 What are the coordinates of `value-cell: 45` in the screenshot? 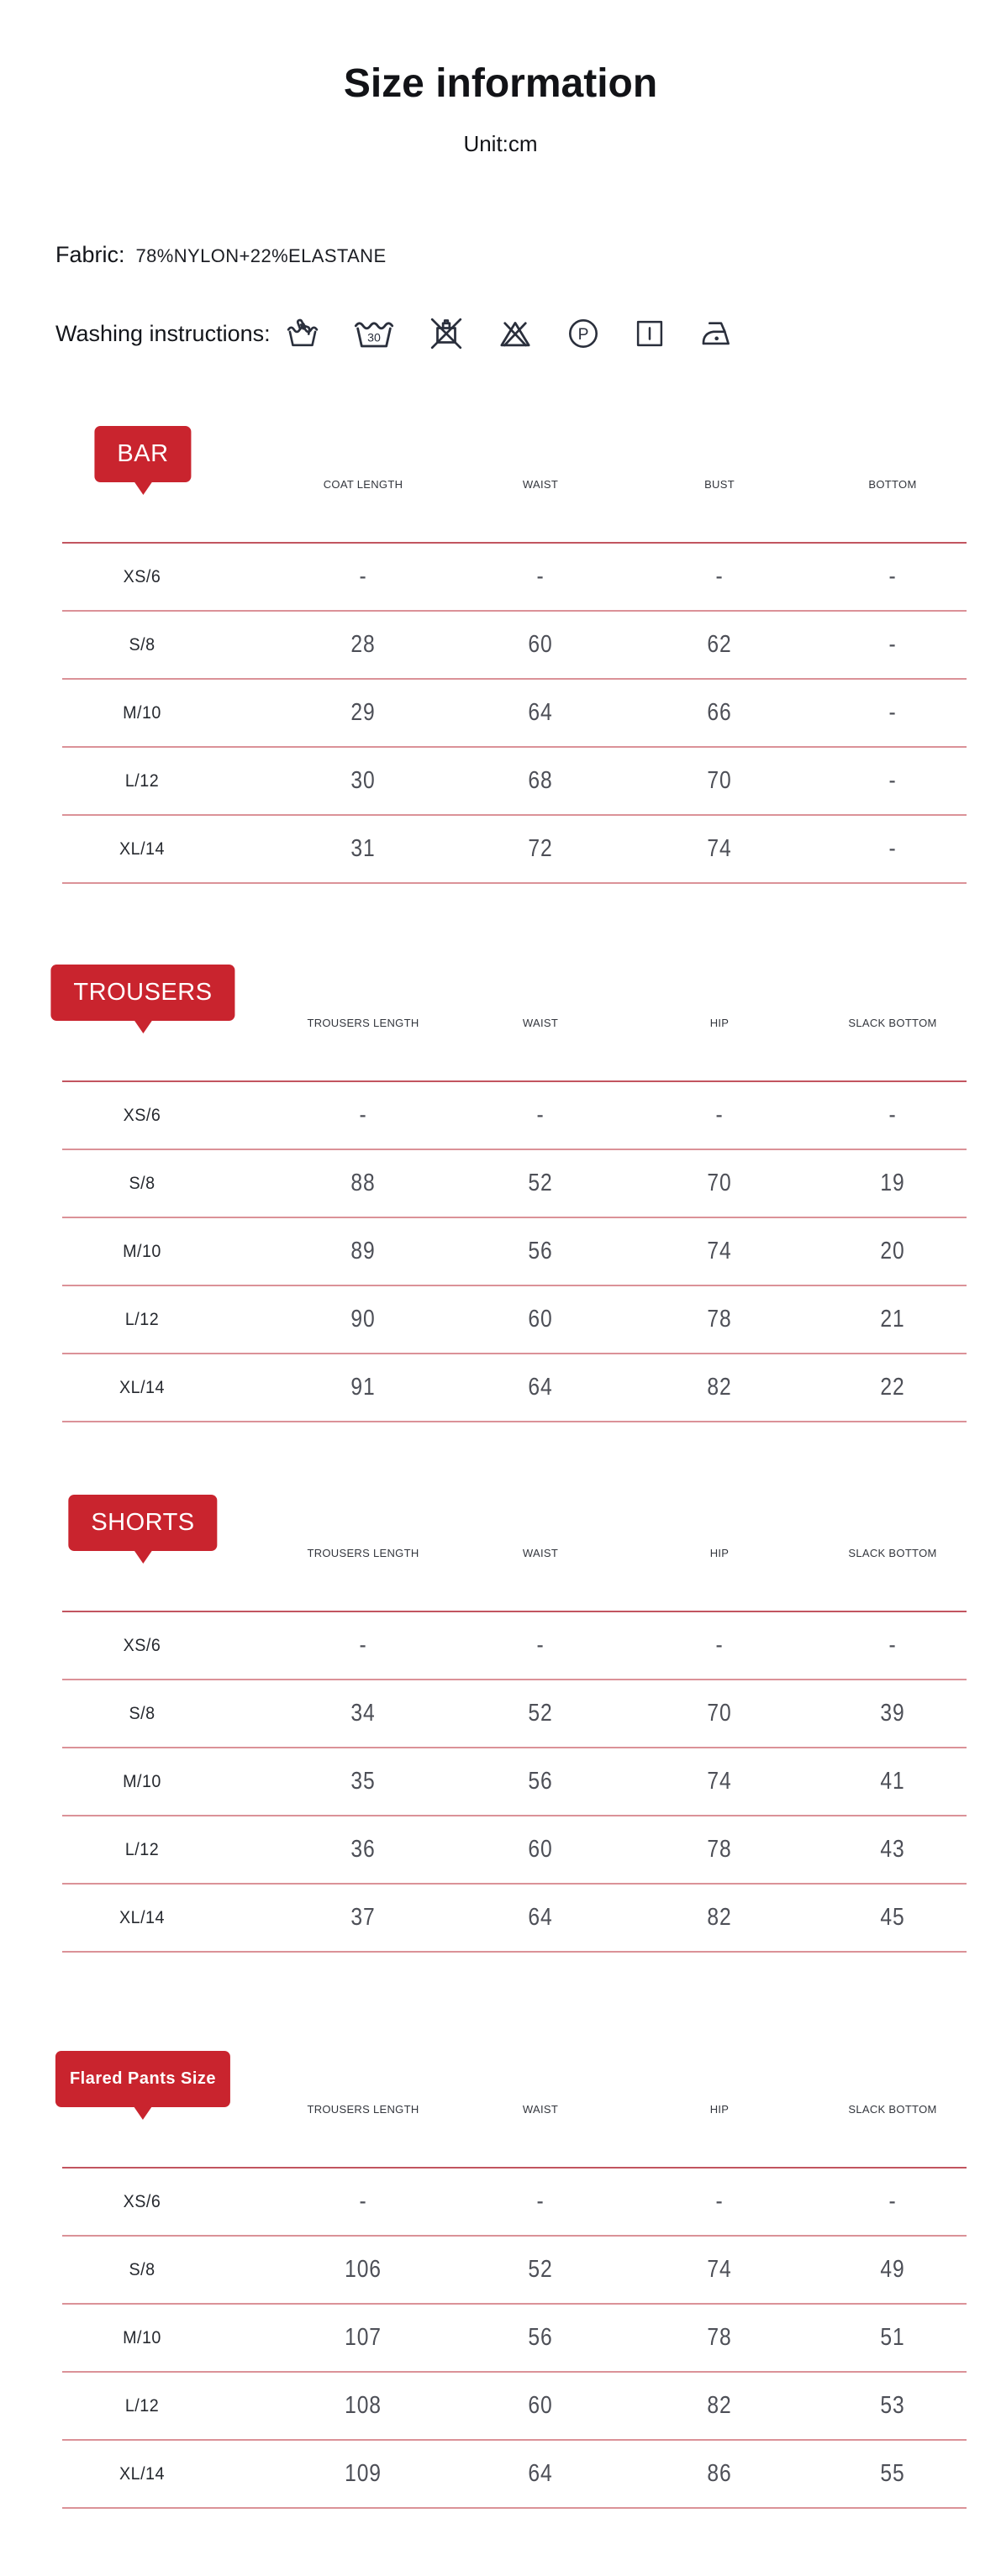 It's located at (892, 1917).